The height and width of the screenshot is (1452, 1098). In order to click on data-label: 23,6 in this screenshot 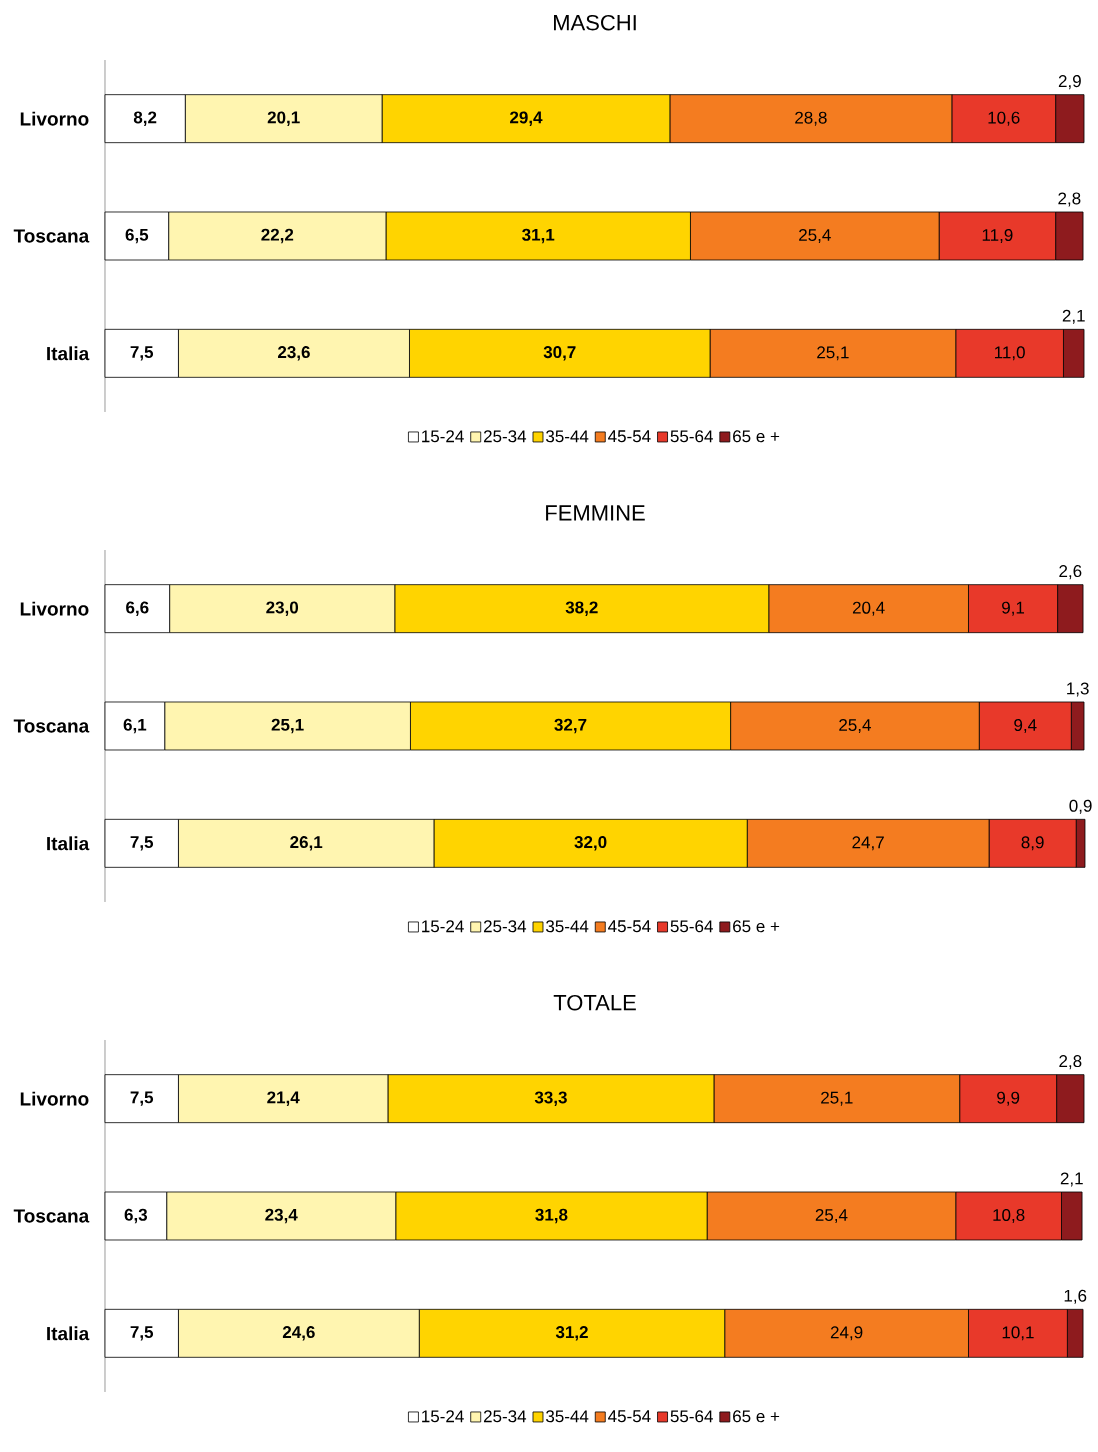, I will do `click(294, 353)`.